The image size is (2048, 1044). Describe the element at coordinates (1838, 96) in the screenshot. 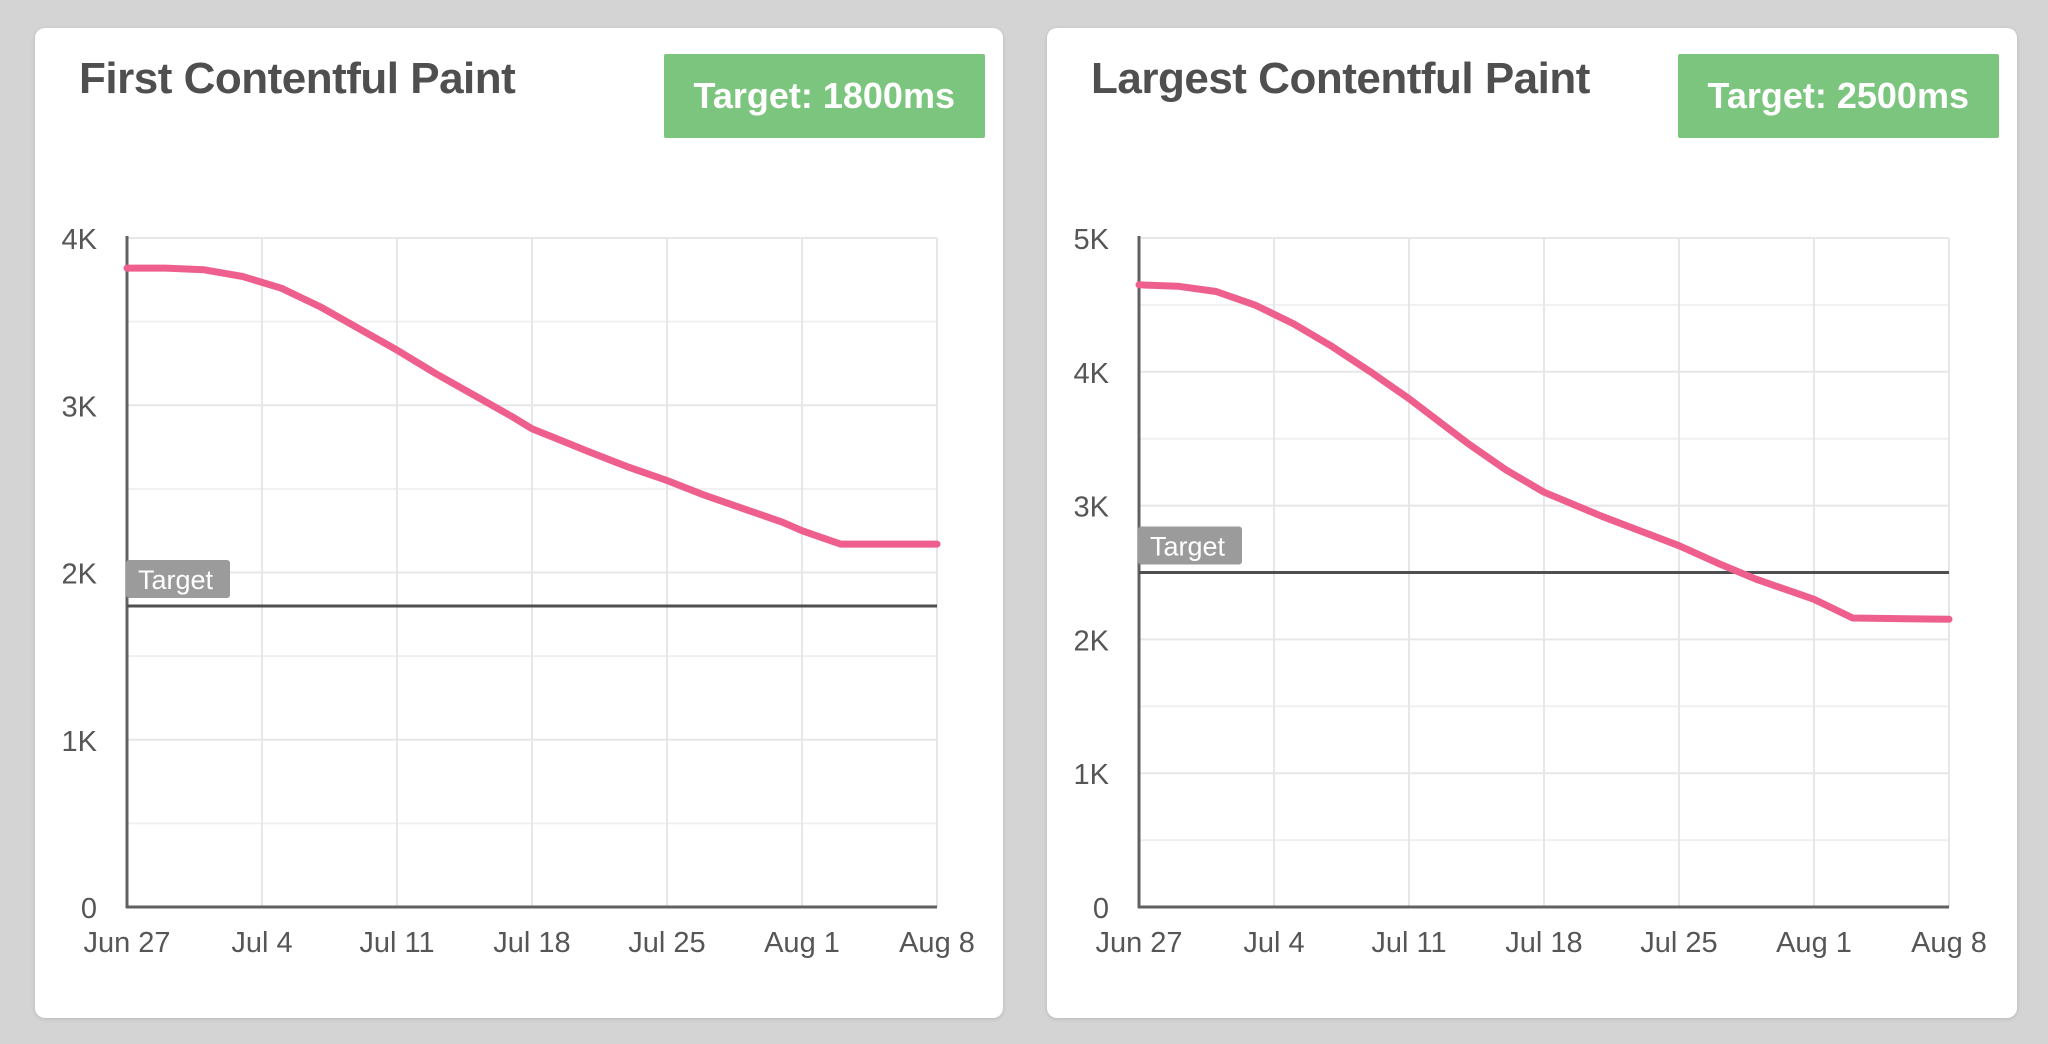

I see `lcp-target-badge: Target: 2500ms` at that location.